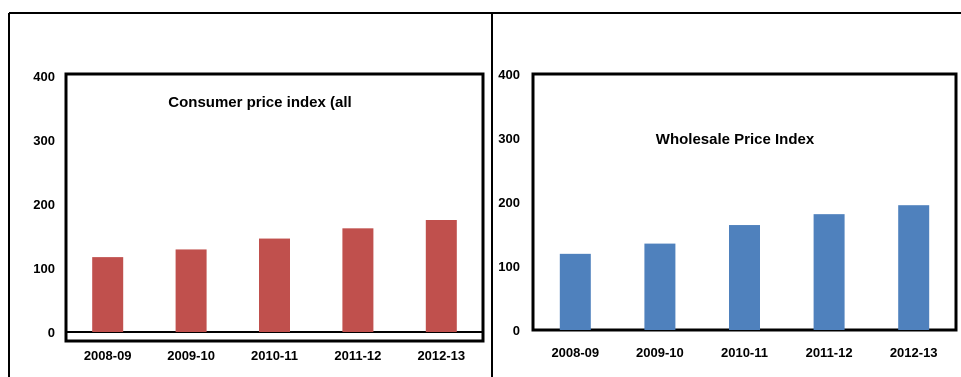  I want to click on cpi-y-tick-label: 400, so click(44, 76).